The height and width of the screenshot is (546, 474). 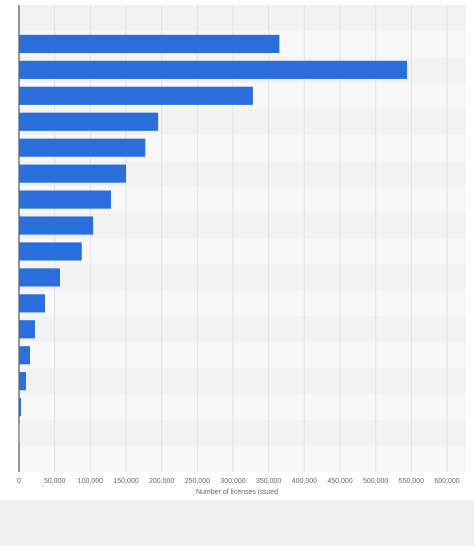 I want to click on x-tick-label: 450,000, so click(x=339, y=481).